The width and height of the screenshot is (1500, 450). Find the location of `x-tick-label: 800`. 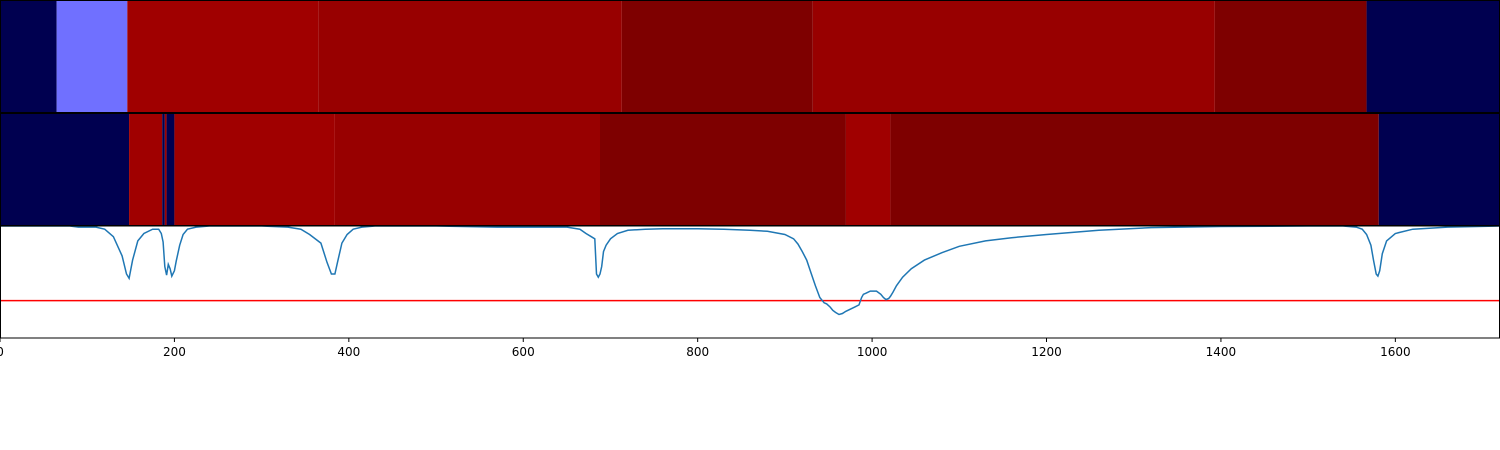

x-tick-label: 800 is located at coordinates (697, 352).